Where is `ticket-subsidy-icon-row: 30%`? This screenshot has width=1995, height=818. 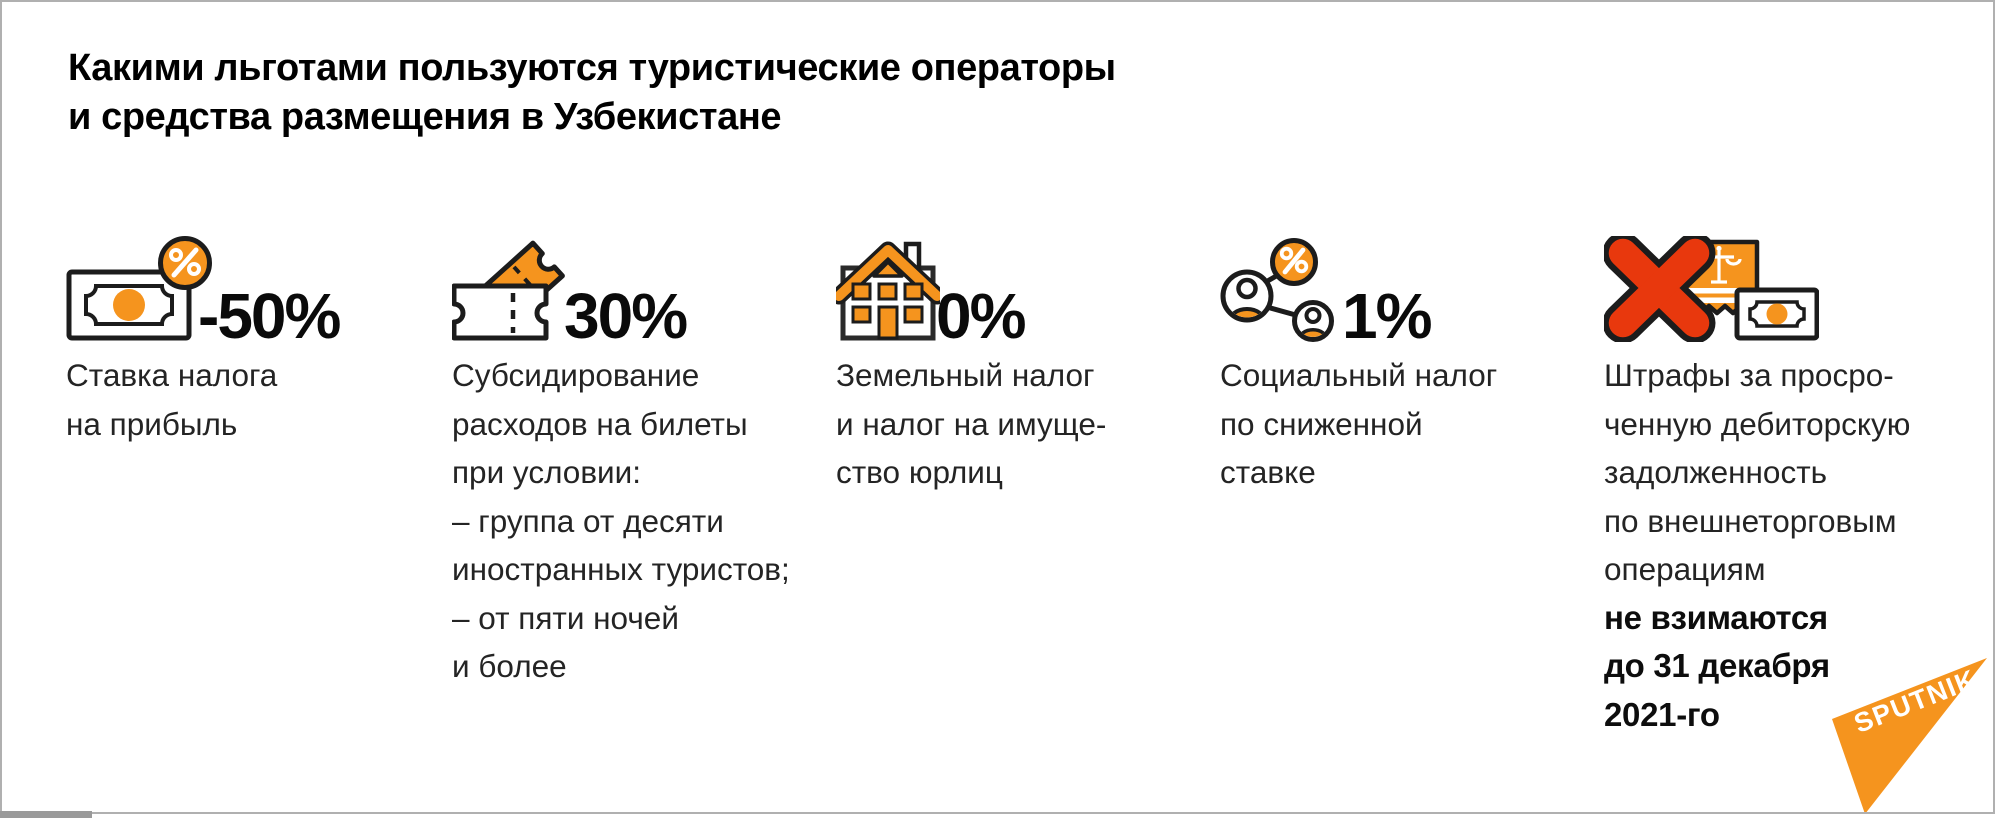 ticket-subsidy-icon-row: 30% is located at coordinates (648, 294).